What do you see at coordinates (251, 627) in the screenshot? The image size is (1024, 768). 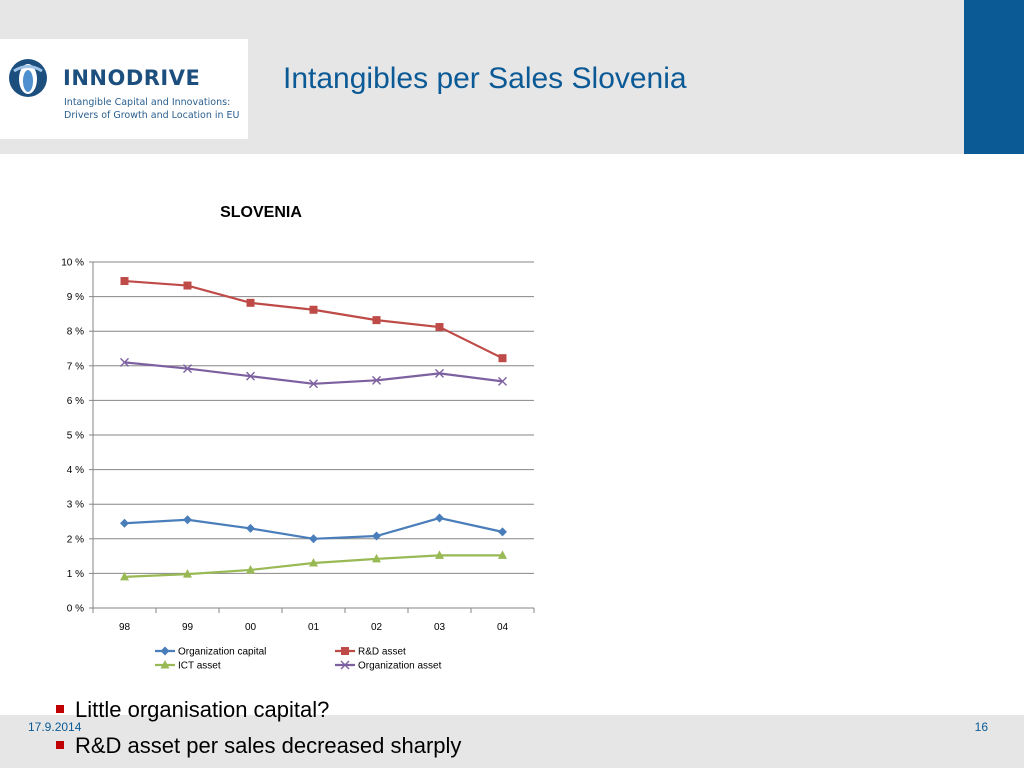 I see `x-tick-label: 00` at bounding box center [251, 627].